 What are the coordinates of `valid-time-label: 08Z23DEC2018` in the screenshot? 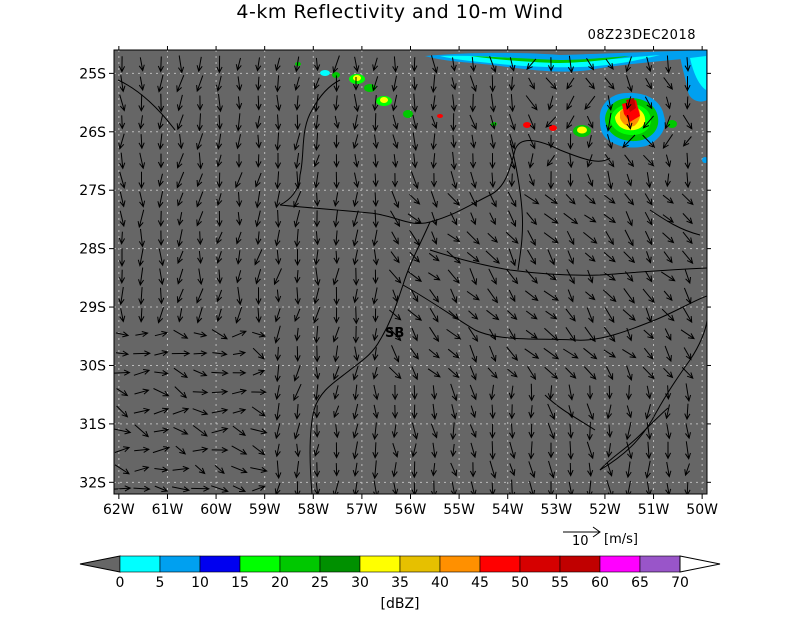 It's located at (641, 35).